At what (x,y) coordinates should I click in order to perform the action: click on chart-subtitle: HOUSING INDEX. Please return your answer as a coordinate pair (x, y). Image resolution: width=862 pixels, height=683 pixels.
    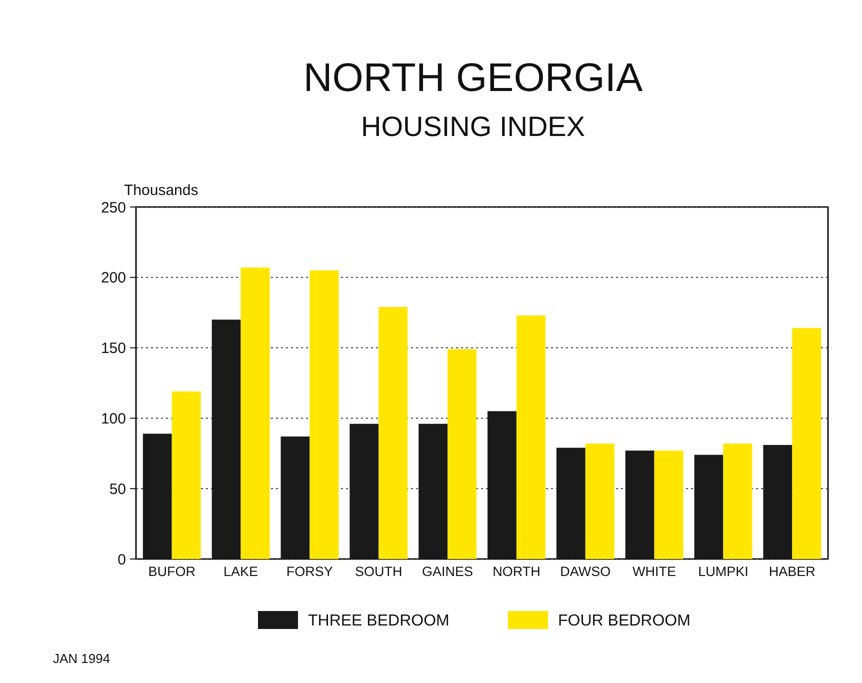
    Looking at the image, I should click on (473, 126).